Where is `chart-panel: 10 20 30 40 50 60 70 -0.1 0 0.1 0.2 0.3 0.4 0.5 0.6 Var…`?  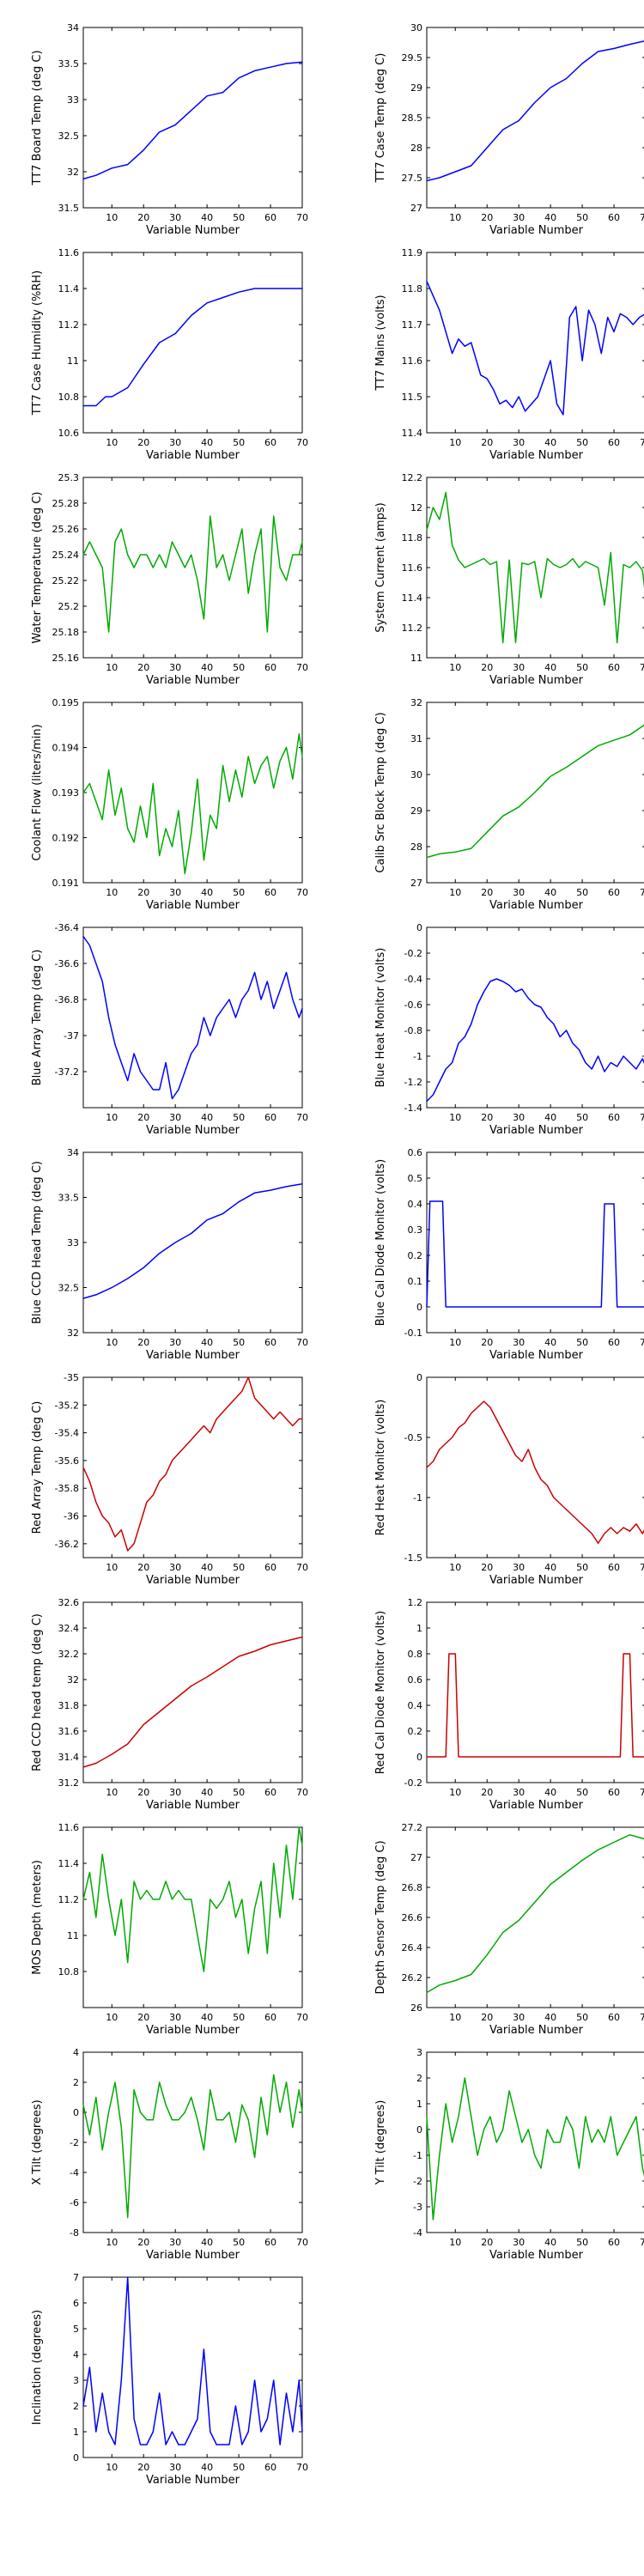
chart-panel: 10 20 30 40 50 60 70 -0.1 0 0.1 0.2 0.3 0.4 0.5 0.6 Var… is located at coordinates (509, 1254).